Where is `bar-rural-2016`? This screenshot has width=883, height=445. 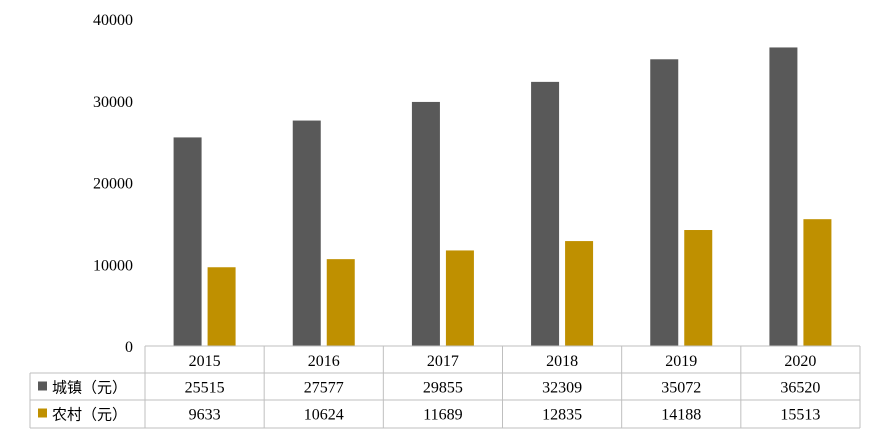 bar-rural-2016 is located at coordinates (340, 302).